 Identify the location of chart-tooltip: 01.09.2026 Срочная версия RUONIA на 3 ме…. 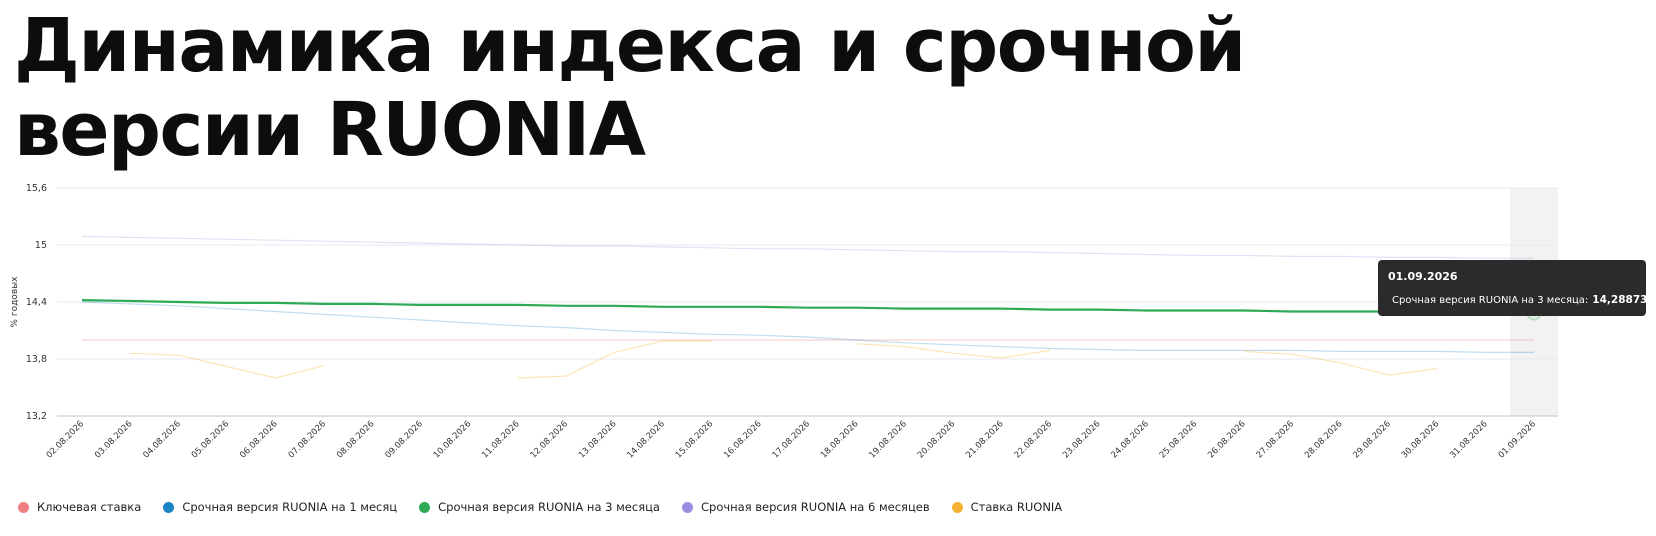
(1517, 288).